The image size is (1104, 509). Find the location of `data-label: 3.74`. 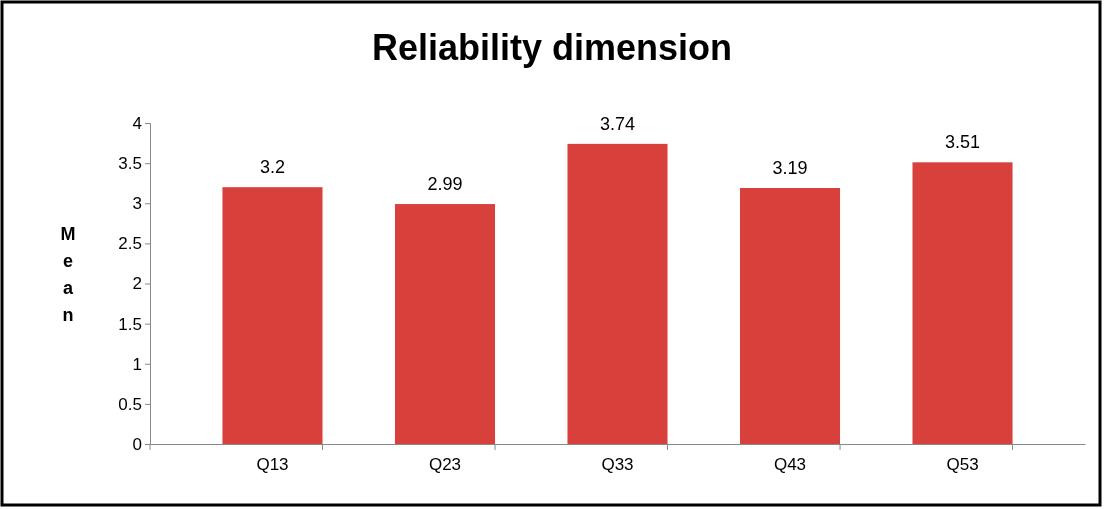

data-label: 3.74 is located at coordinates (617, 123).